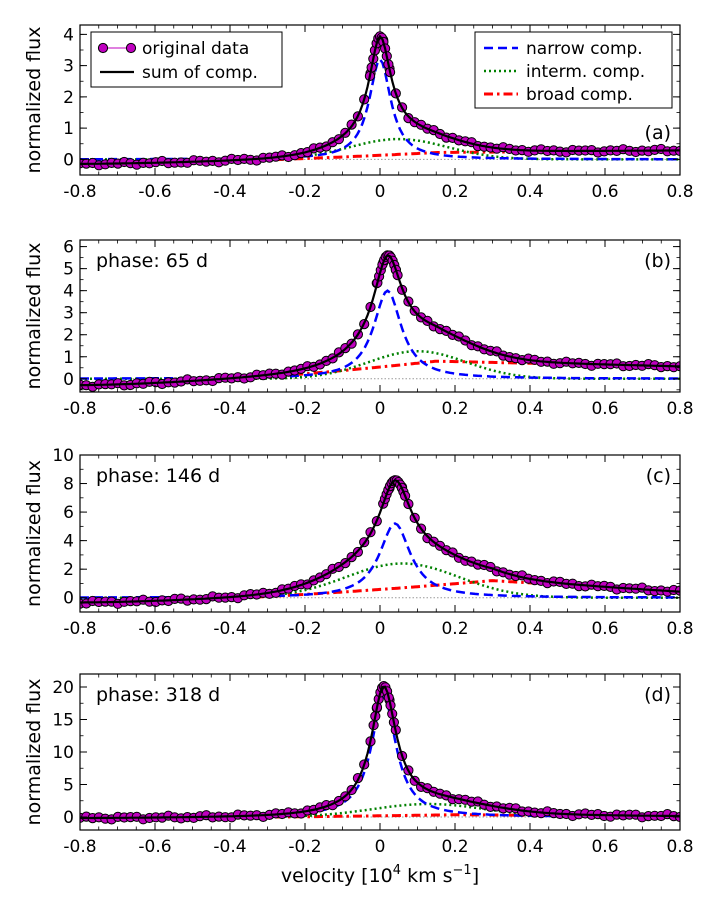 The height and width of the screenshot is (917, 717). I want to click on legend-right: narrow comp. interm. comp. broad comp., so click(573, 70).